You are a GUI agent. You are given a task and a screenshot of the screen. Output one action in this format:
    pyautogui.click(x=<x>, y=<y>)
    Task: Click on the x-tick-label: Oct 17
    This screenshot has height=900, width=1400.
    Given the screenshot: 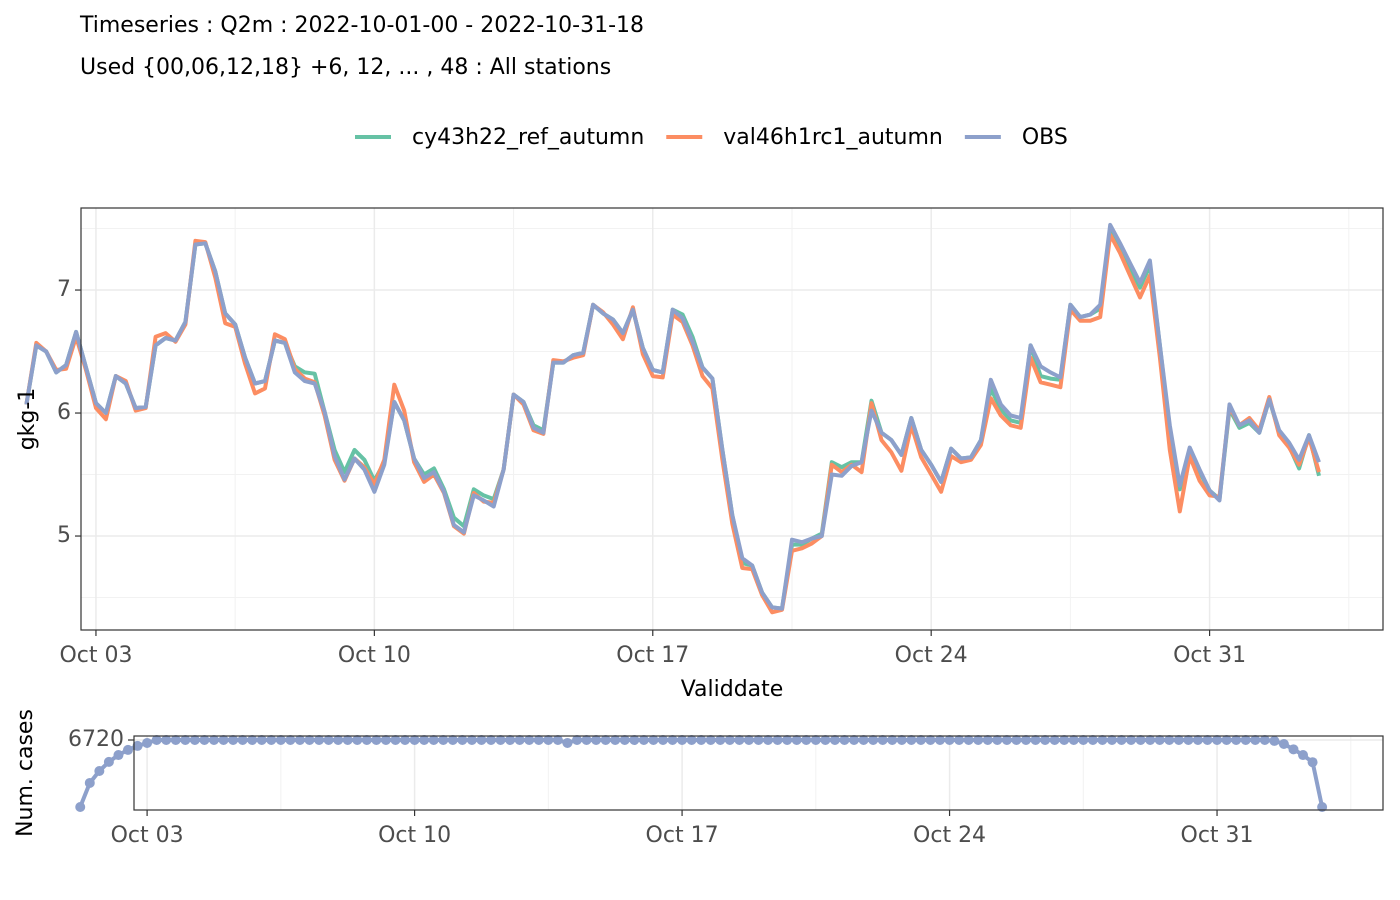 What is the action you would take?
    pyautogui.click(x=652, y=655)
    